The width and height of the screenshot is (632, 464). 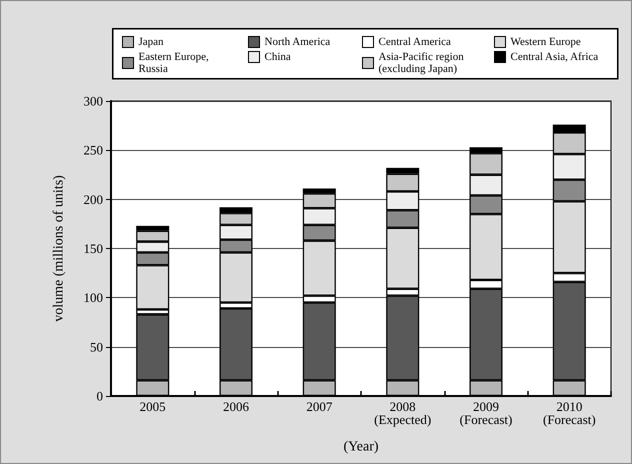 What do you see at coordinates (486, 413) in the screenshot?
I see `x-tick-label: 2009 (Forecast)` at bounding box center [486, 413].